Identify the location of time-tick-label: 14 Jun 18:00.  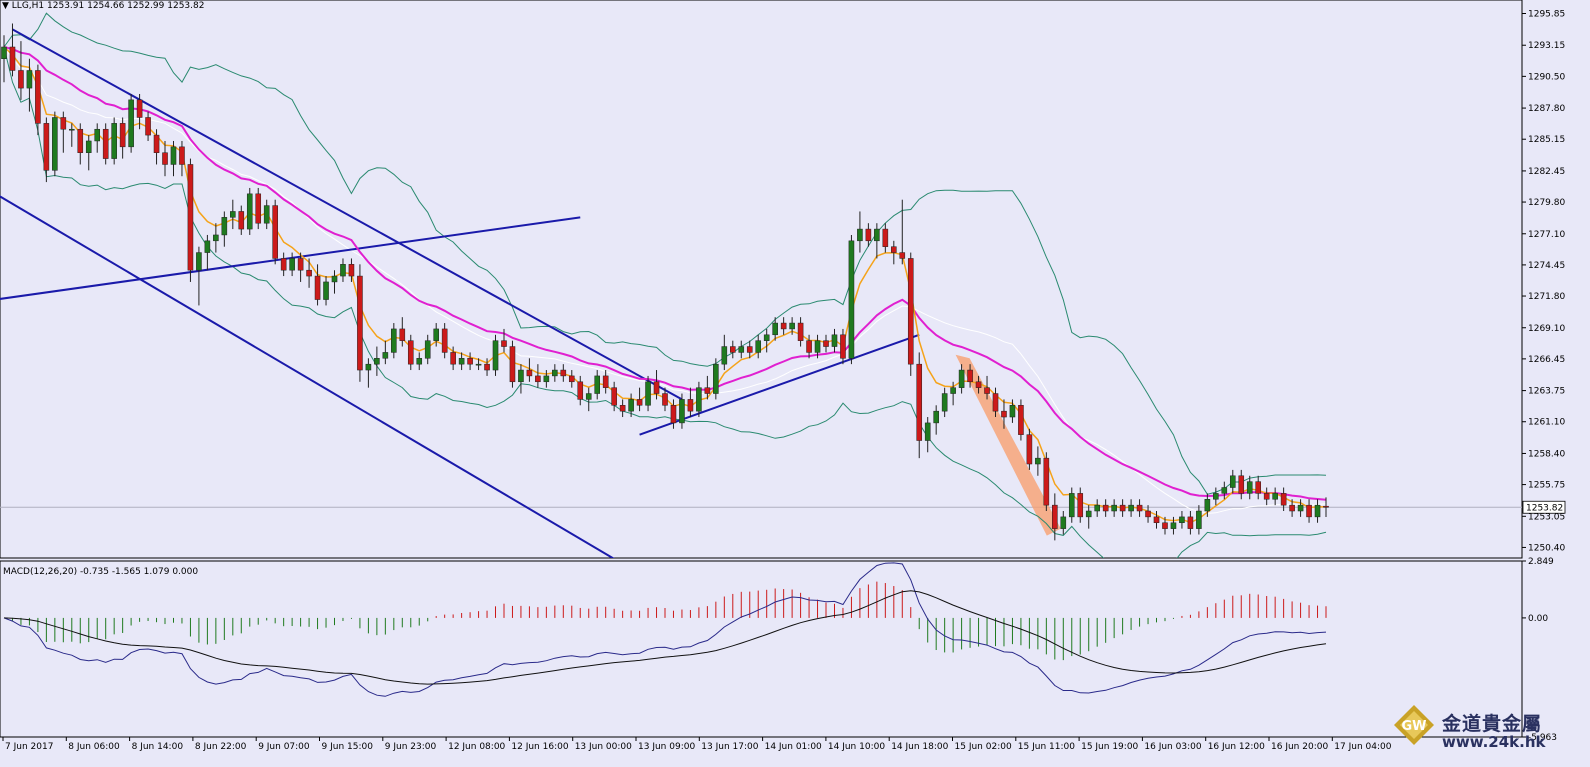
(919, 747).